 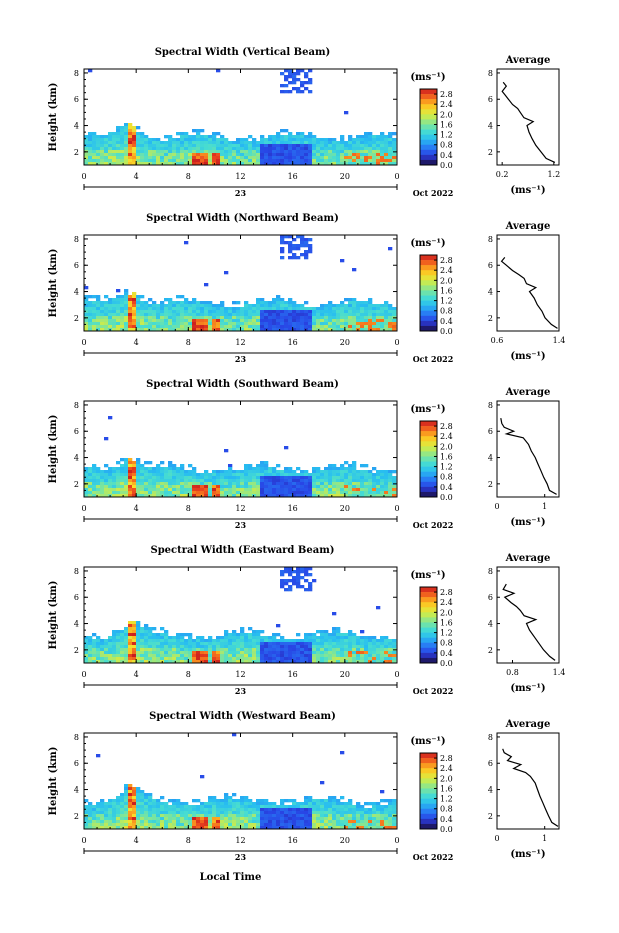 I want to click on average-profile: Average 2 4 6 8 0 1 (ms⁻¹), so click(x=524, y=789).